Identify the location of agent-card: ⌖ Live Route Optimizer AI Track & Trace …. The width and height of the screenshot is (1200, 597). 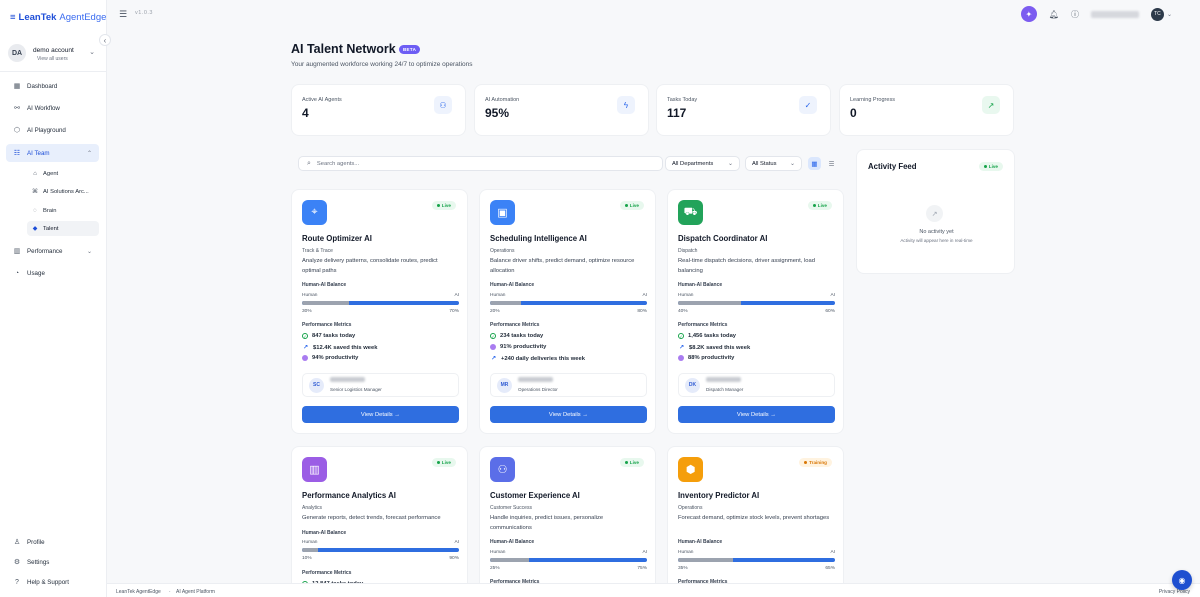
(379, 311).